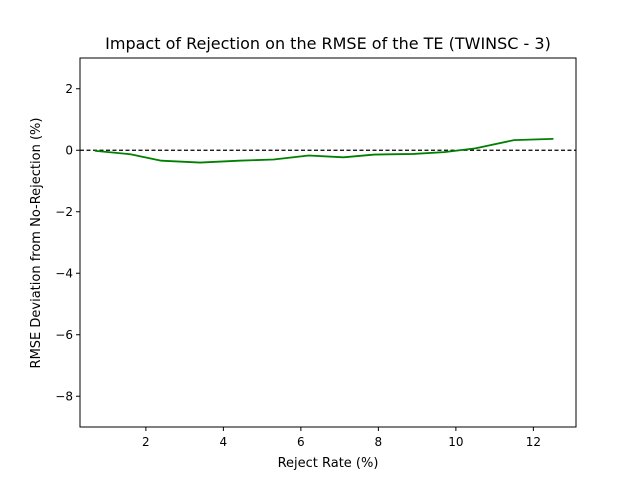 This screenshot has width=640, height=480. I want to click on x-tick-label: 4, so click(224, 442).